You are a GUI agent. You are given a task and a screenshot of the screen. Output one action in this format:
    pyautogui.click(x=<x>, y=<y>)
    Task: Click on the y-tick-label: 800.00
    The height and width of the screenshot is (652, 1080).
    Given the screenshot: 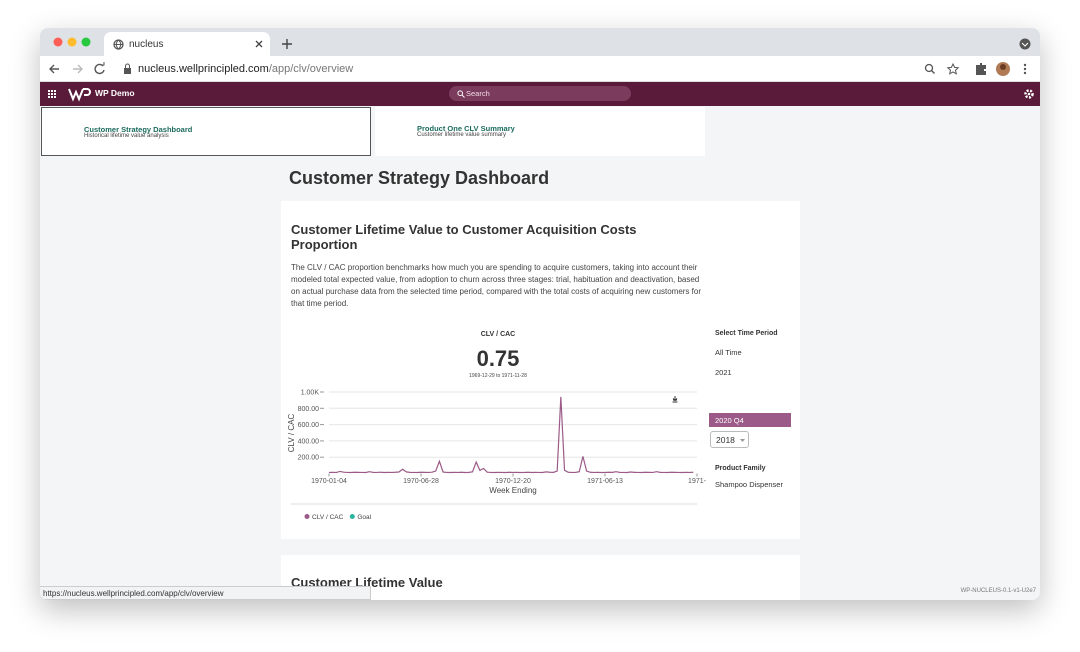 What is the action you would take?
    pyautogui.click(x=309, y=409)
    